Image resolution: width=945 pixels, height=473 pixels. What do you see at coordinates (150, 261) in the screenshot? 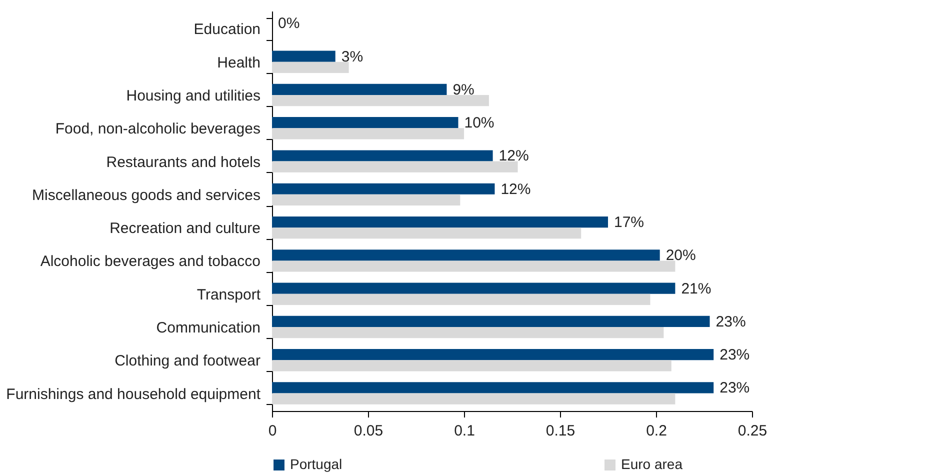
I see `y-tick-label: Alcoholic beverages and tobacco` at bounding box center [150, 261].